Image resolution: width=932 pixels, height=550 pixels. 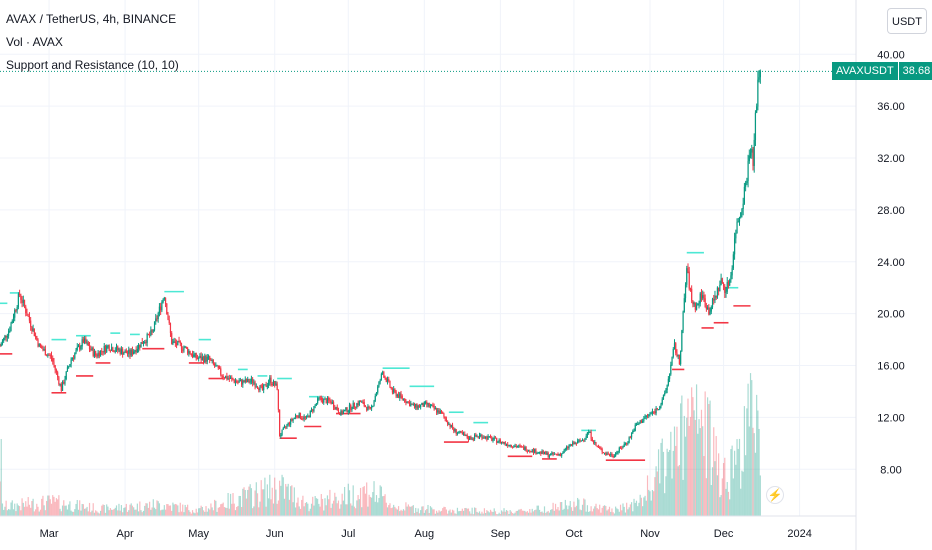 What do you see at coordinates (425, 534) in the screenshot?
I see `x-tick-label: Aug` at bounding box center [425, 534].